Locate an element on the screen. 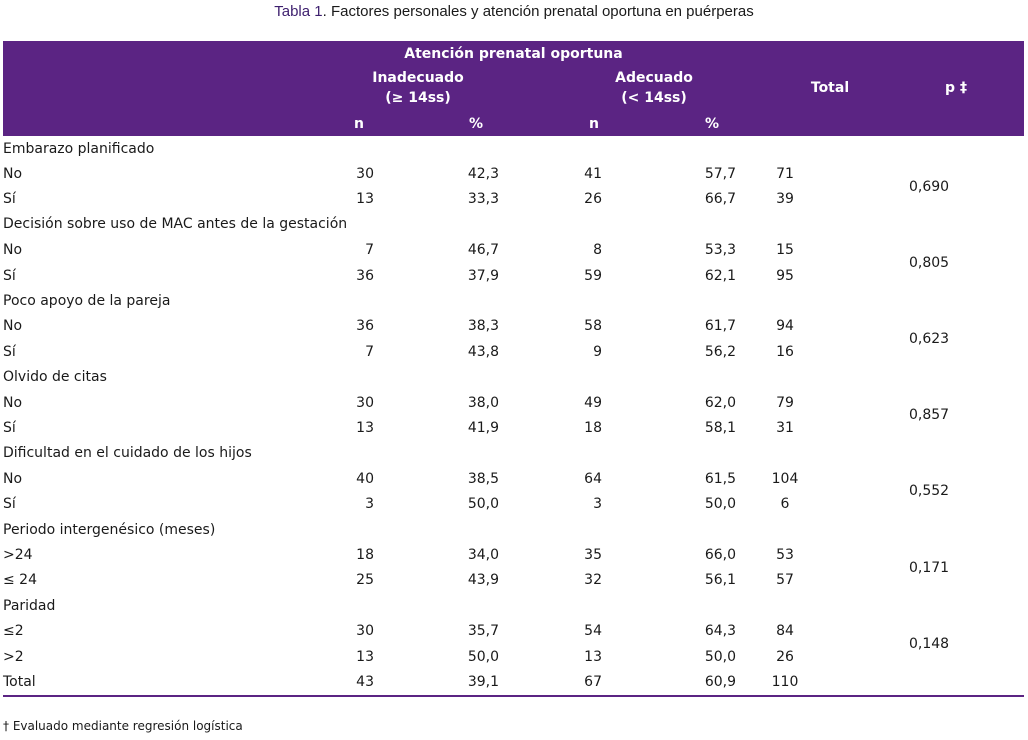 This screenshot has width=1028, height=740. cell-total: 94 is located at coordinates (785, 326).